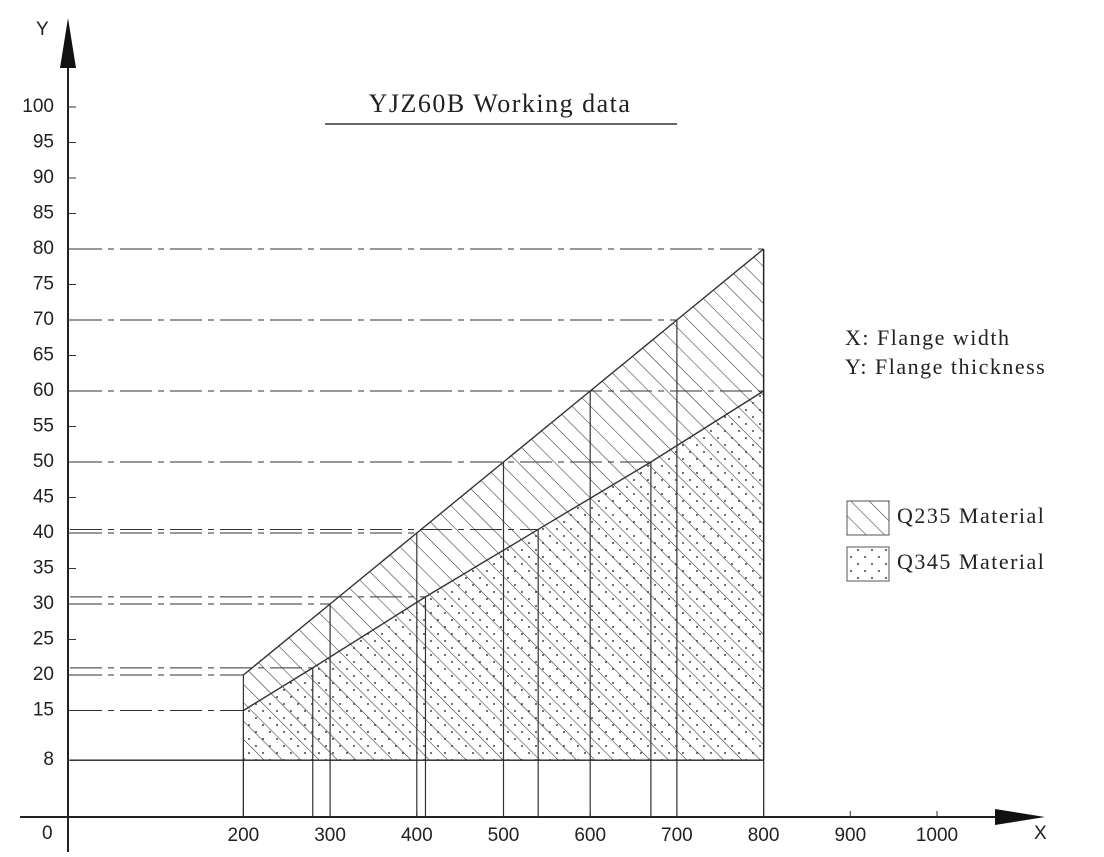 This screenshot has width=1104, height=857. What do you see at coordinates (43, 213) in the screenshot?
I see `y-tick-label: 85` at bounding box center [43, 213].